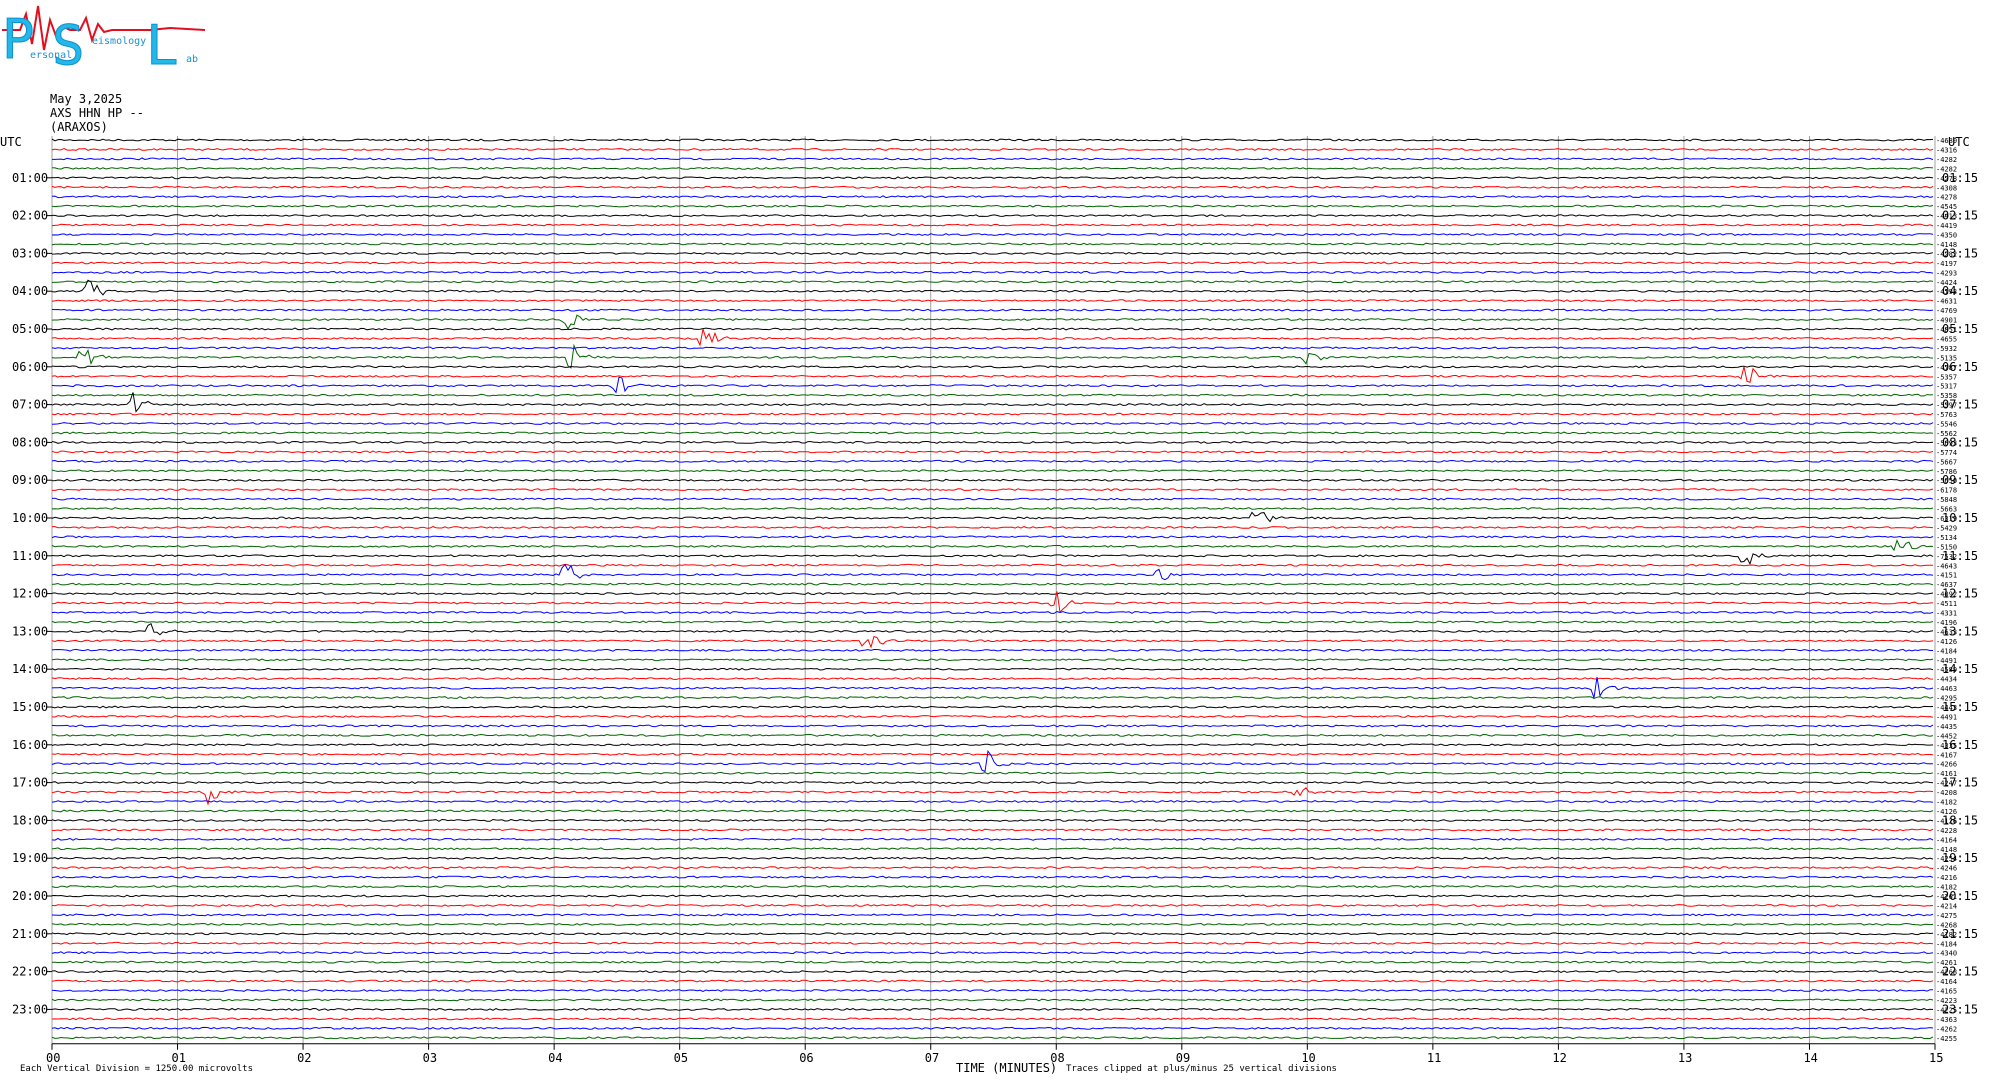 The width and height of the screenshot is (2010, 1080). What do you see at coordinates (30, 291) in the screenshot?
I see `hour-label-left: 04:00` at bounding box center [30, 291].